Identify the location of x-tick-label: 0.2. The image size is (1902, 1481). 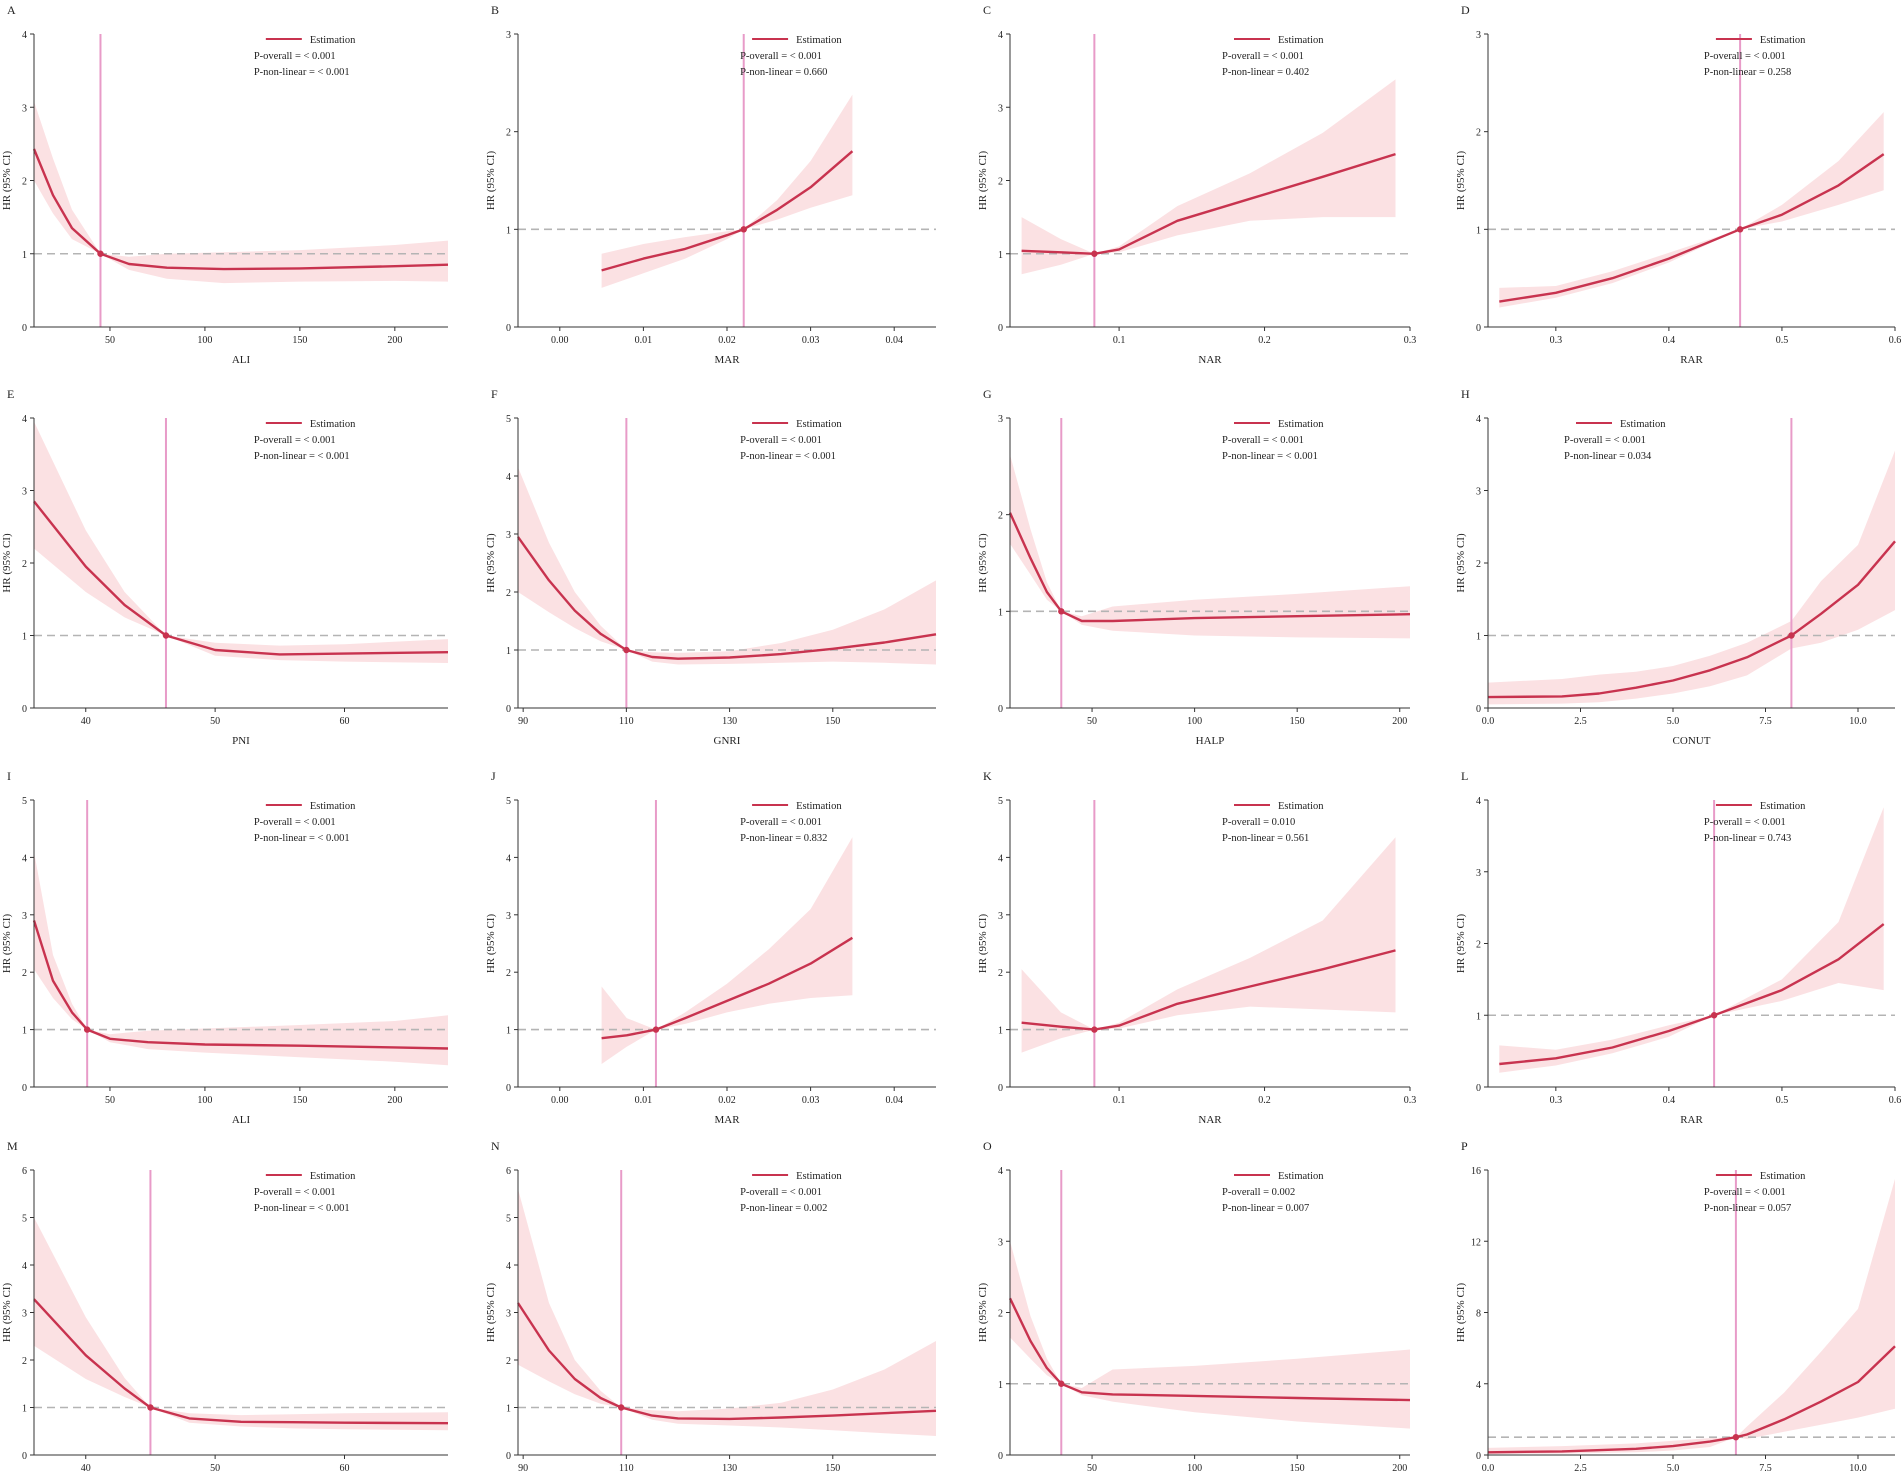
(1264, 340).